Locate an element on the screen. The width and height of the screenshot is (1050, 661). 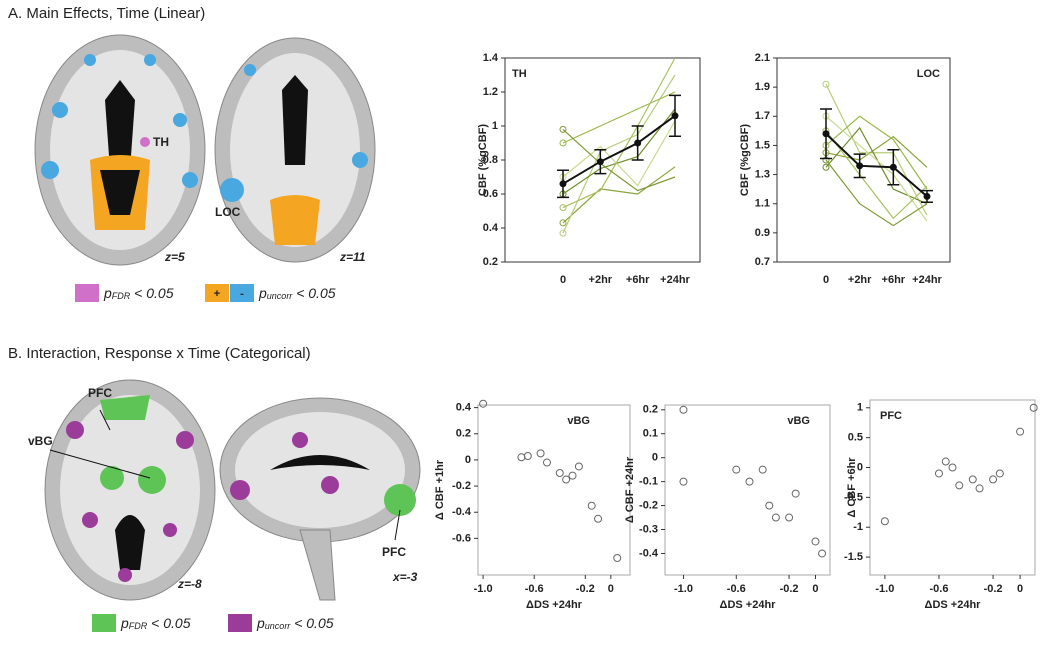
chart-title: vBG is located at coordinates (578, 421).